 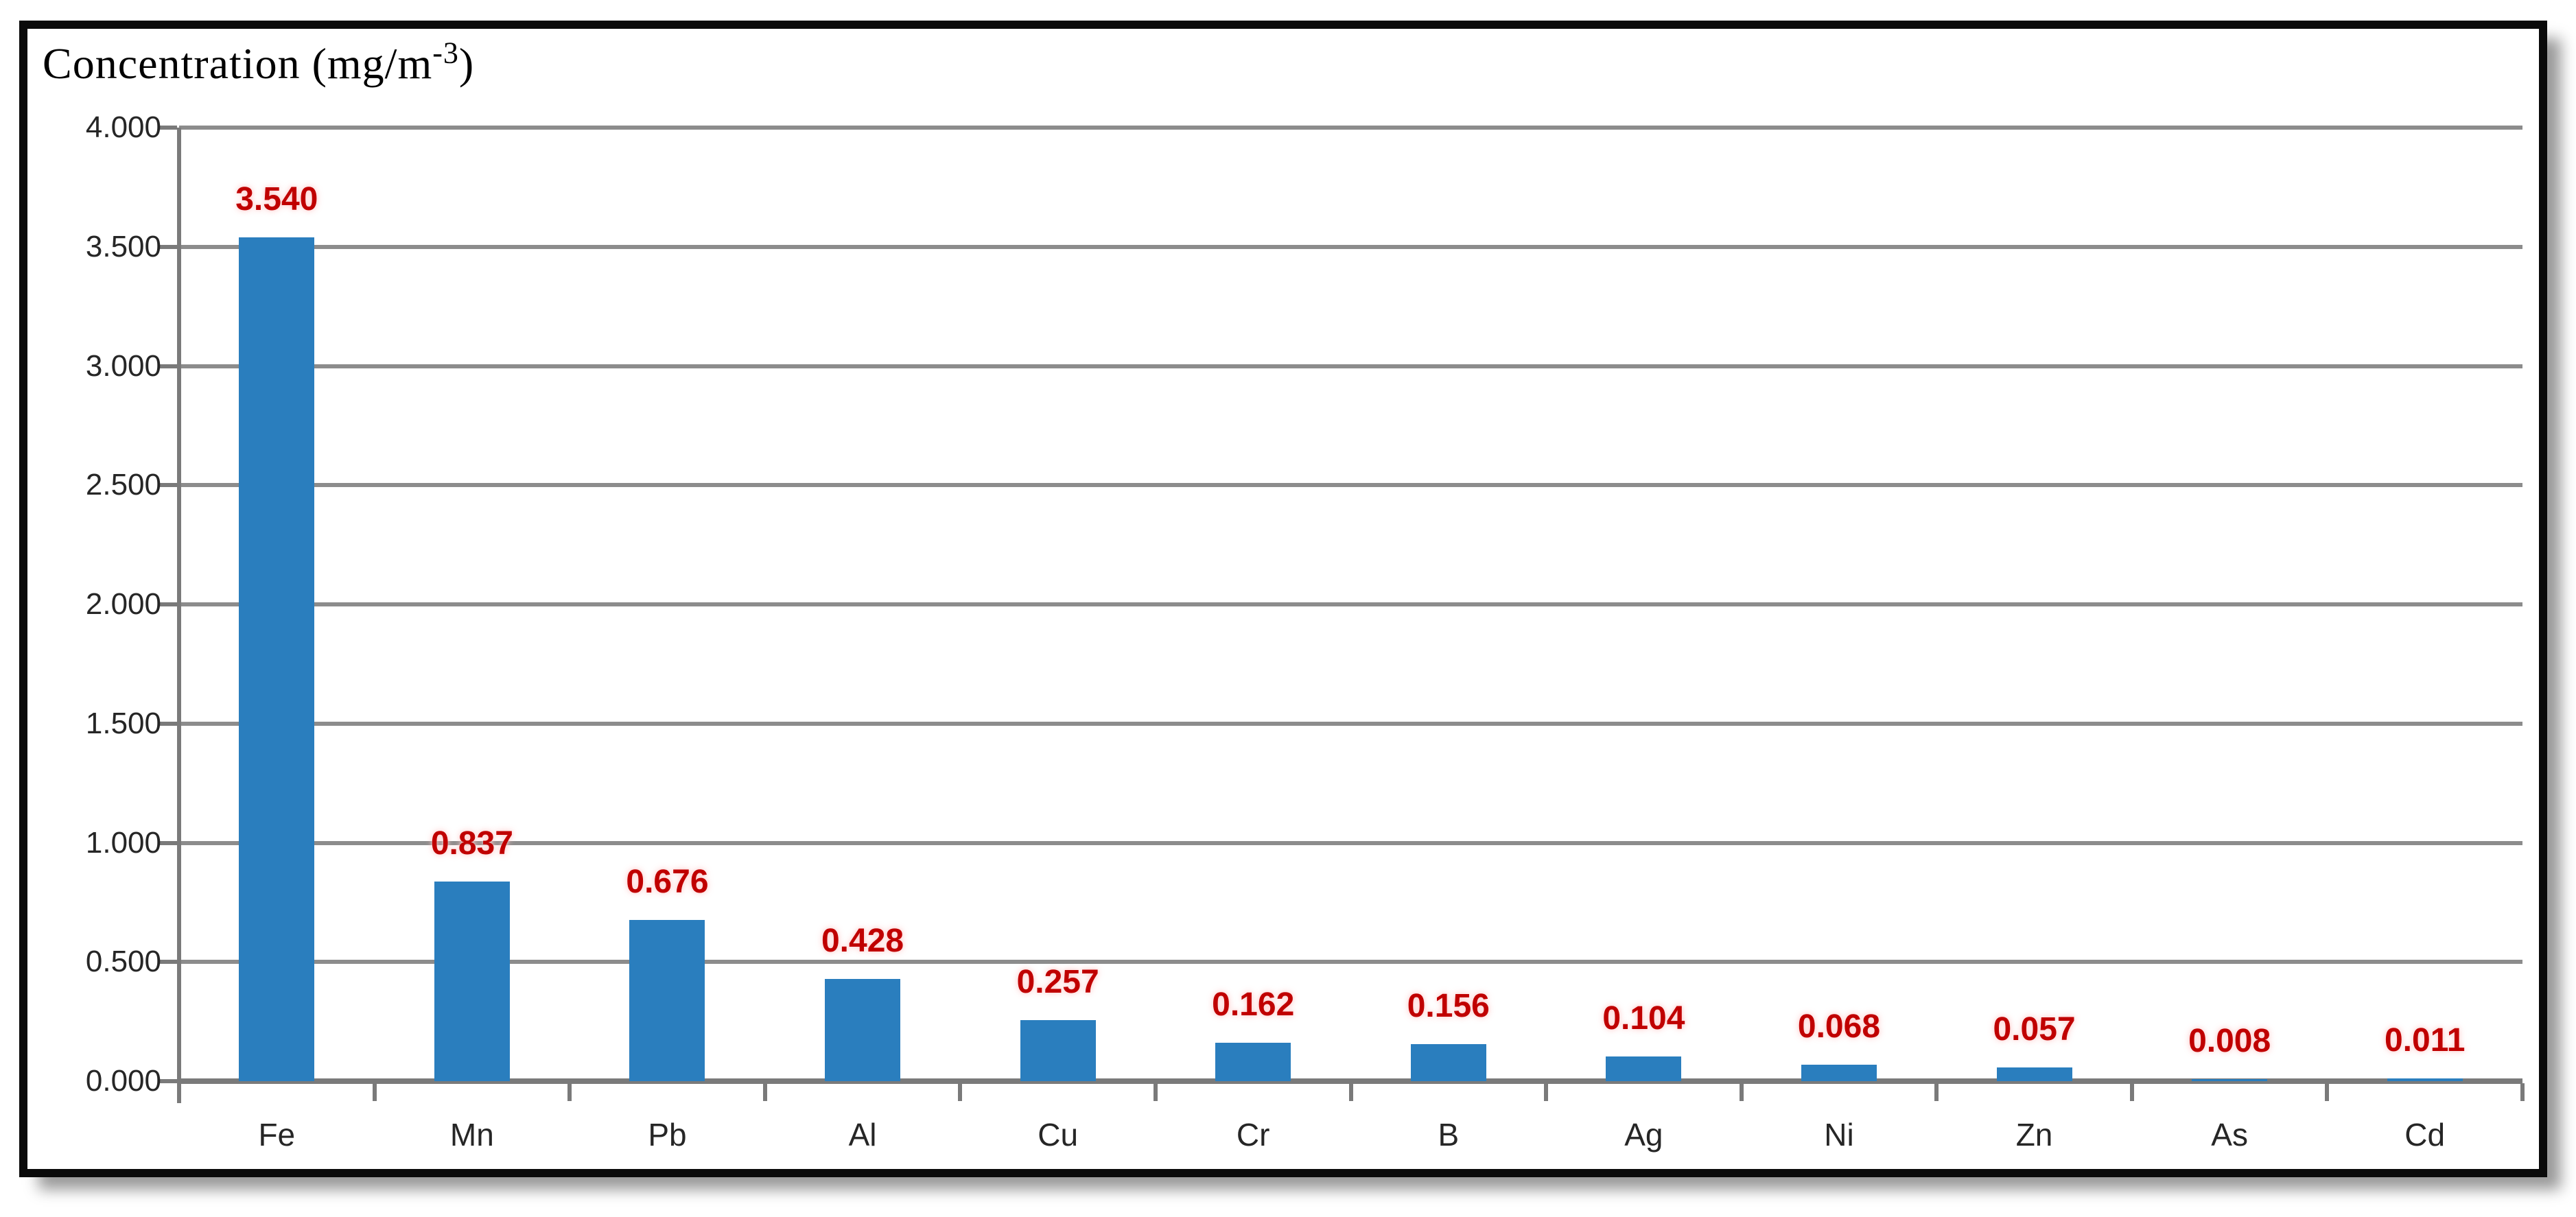 I want to click on category-label: Mn, so click(x=471, y=1135).